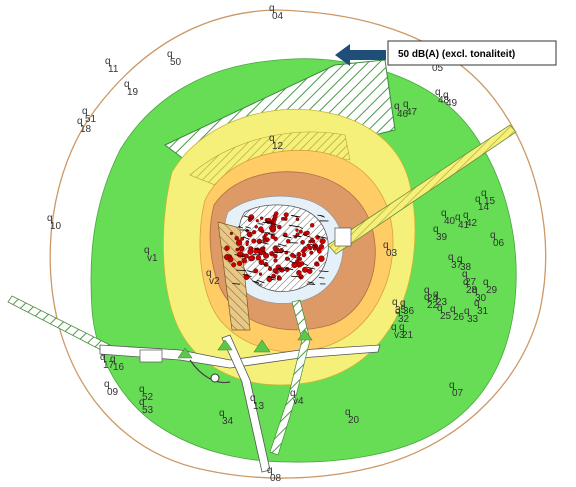 This screenshot has width=576, height=487. Describe the element at coordinates (59, 324) in the screenshot. I see `road-west` at that location.